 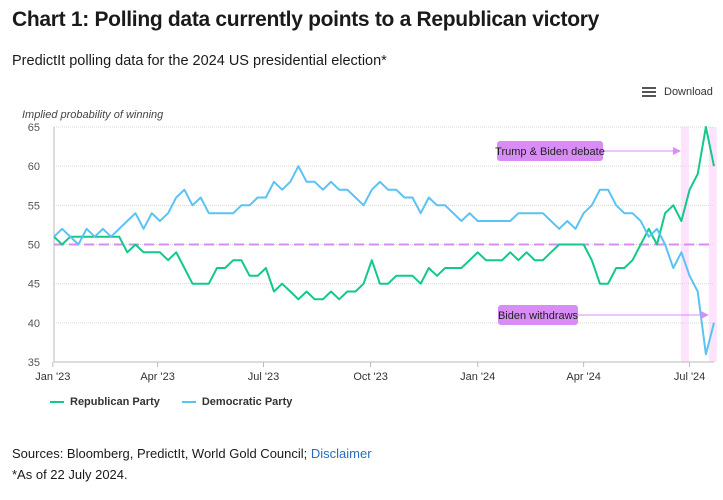 I want to click on footnote: *As of 22 July 2024., so click(x=70, y=474).